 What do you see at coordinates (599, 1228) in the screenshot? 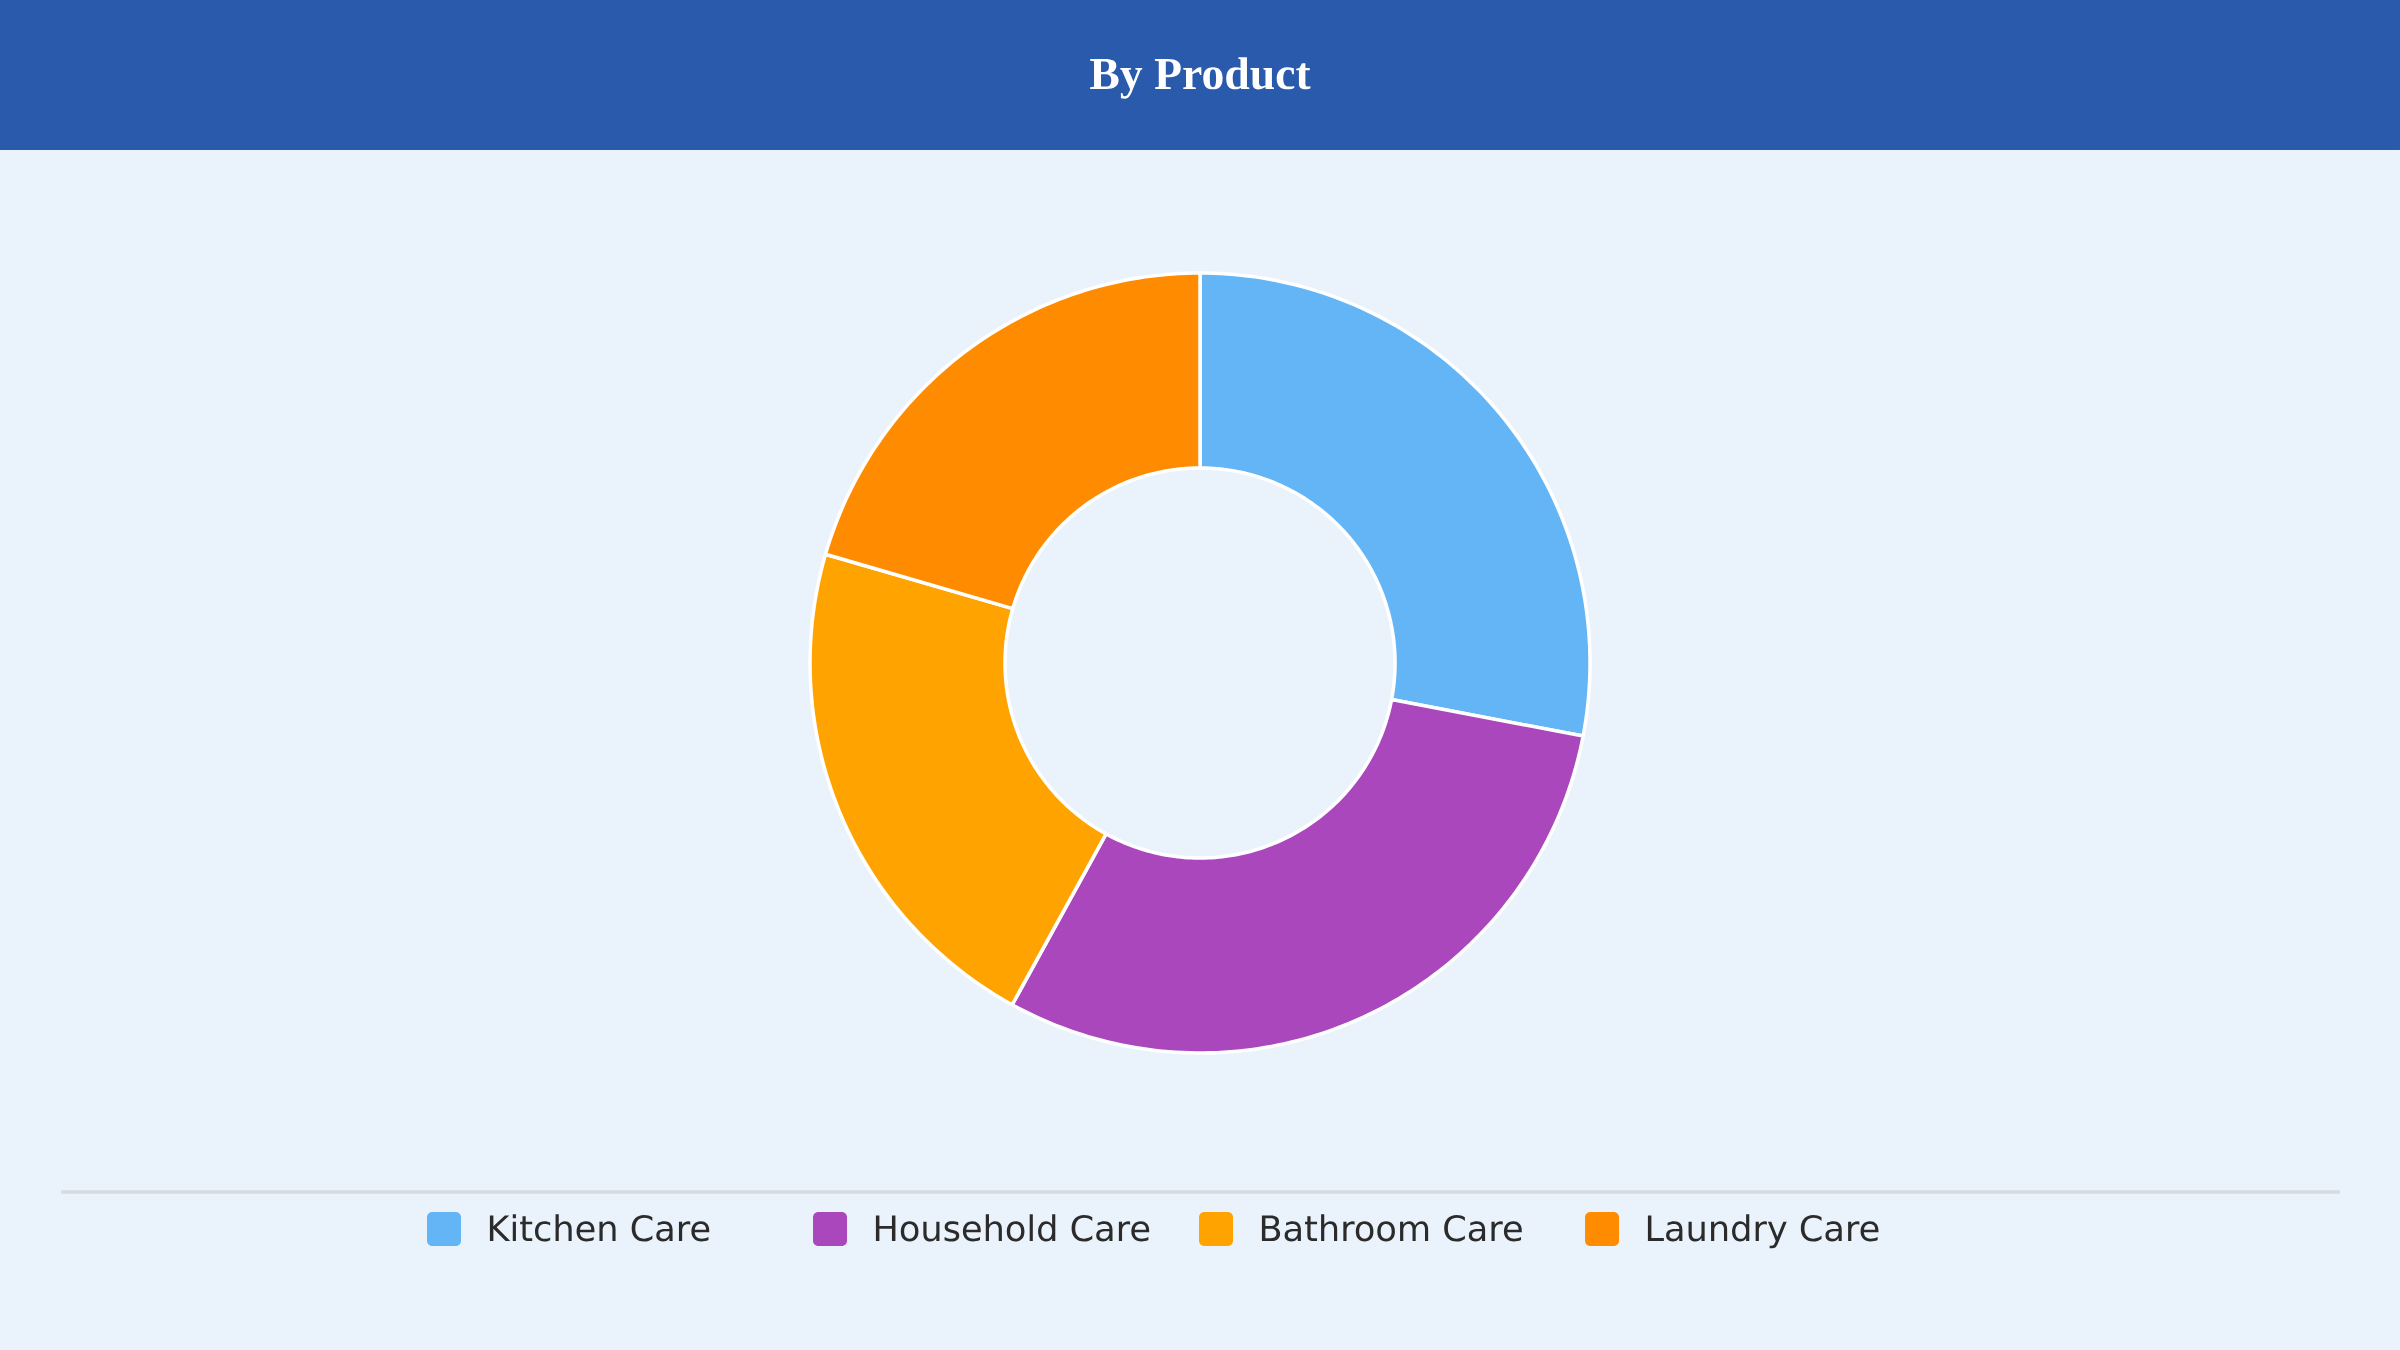
I see `legend-label: Kitchen Care` at bounding box center [599, 1228].